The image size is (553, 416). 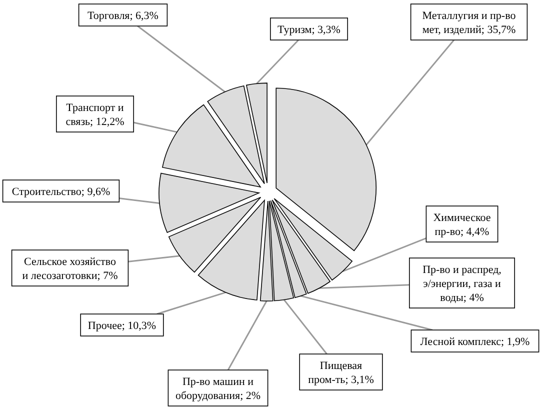 What do you see at coordinates (122, 326) in the screenshot?
I see `slice-label: Прочее; 10,3%` at bounding box center [122, 326].